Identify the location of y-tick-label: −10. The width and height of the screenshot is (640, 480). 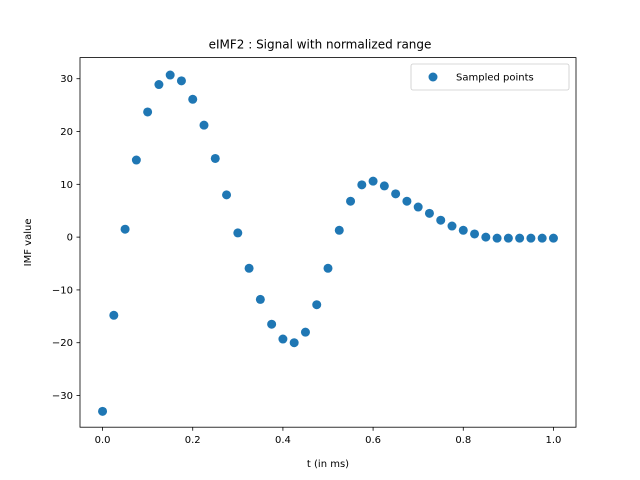
(62, 290).